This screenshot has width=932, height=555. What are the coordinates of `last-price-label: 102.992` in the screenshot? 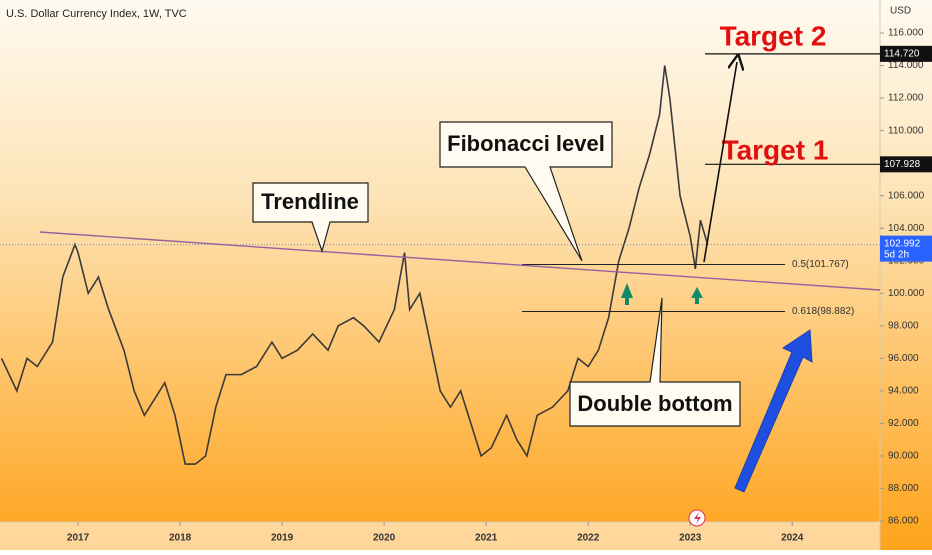 It's located at (902, 243).